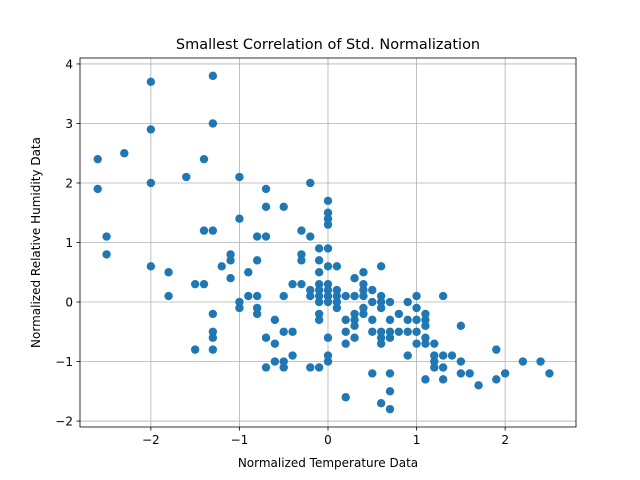  What do you see at coordinates (505, 440) in the screenshot?
I see `x-tick-label: 2` at bounding box center [505, 440].